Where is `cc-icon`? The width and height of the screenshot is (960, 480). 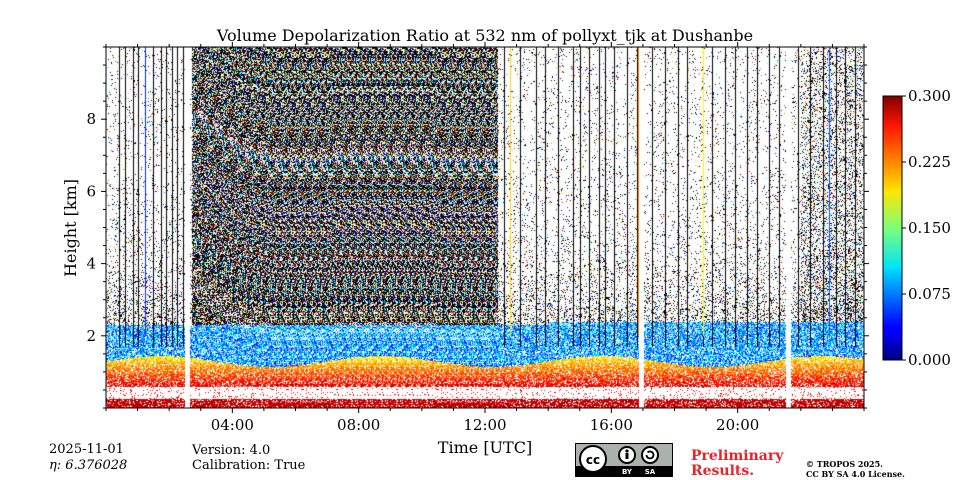 cc-icon is located at coordinates (593, 459).